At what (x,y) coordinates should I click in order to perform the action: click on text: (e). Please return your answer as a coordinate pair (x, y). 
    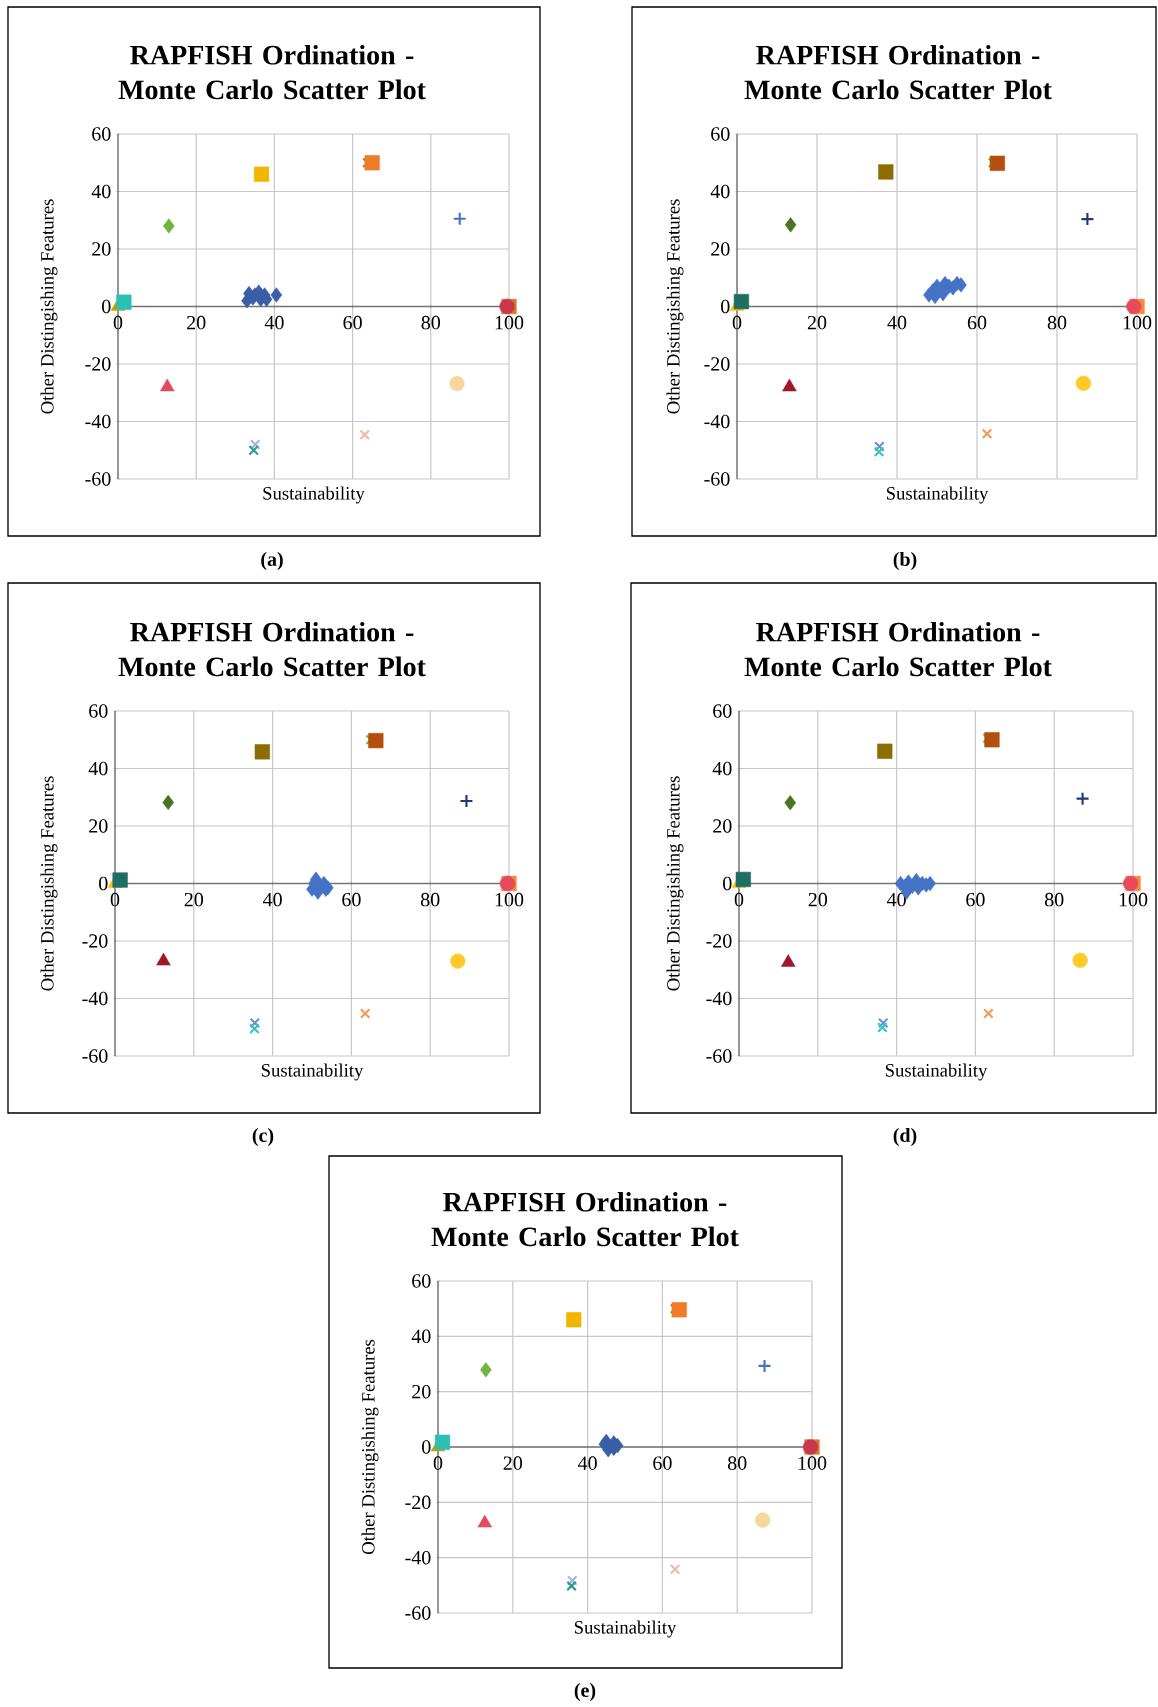
    Looking at the image, I should click on (585, 1692).